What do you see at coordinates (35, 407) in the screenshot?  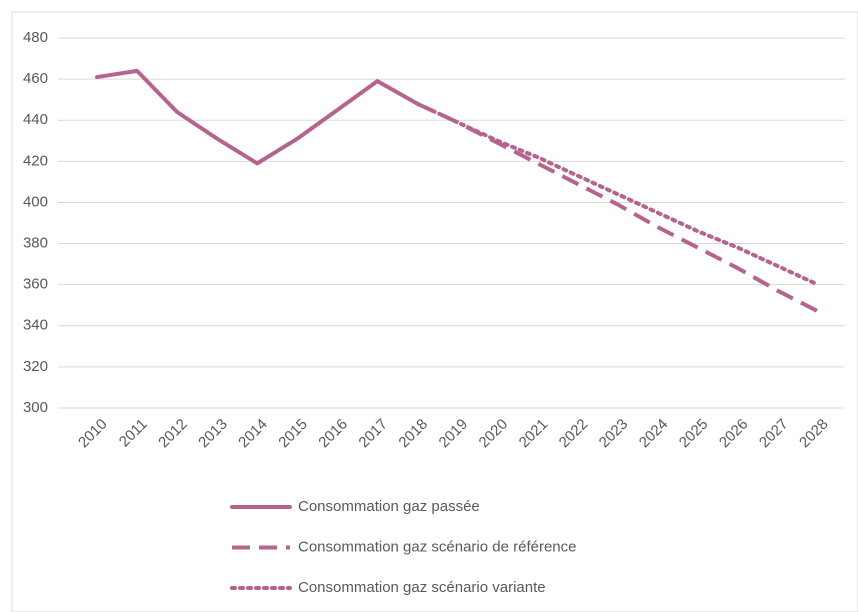 I see `y-tick-label: 300` at bounding box center [35, 407].